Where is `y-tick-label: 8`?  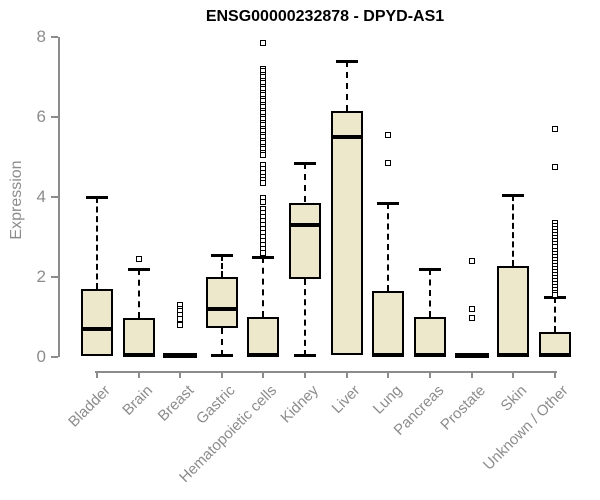 y-tick-label: 8 is located at coordinates (41, 36).